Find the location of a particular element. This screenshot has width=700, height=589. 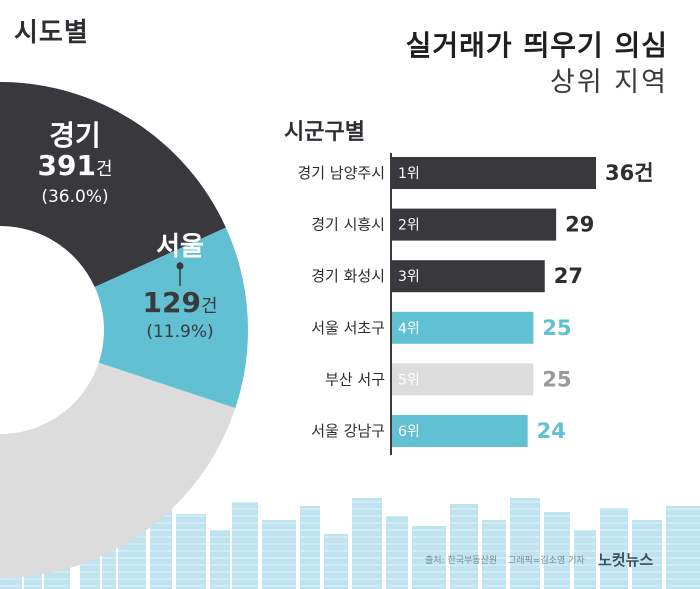

bar-rank-label: 3위 is located at coordinates (409, 277).